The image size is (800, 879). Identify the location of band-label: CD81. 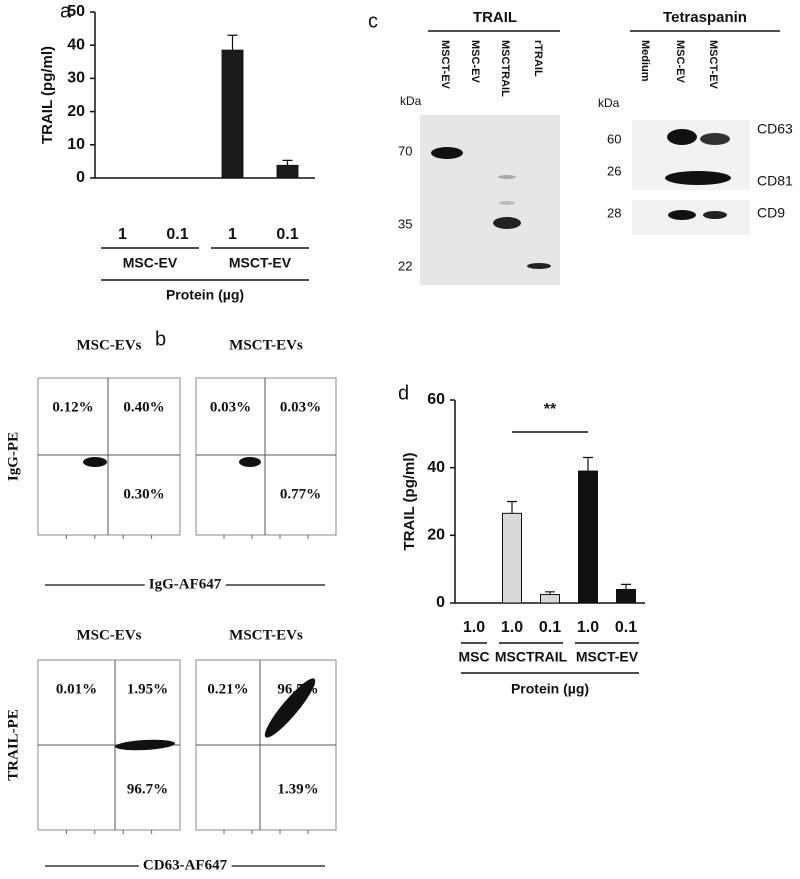
(775, 181).